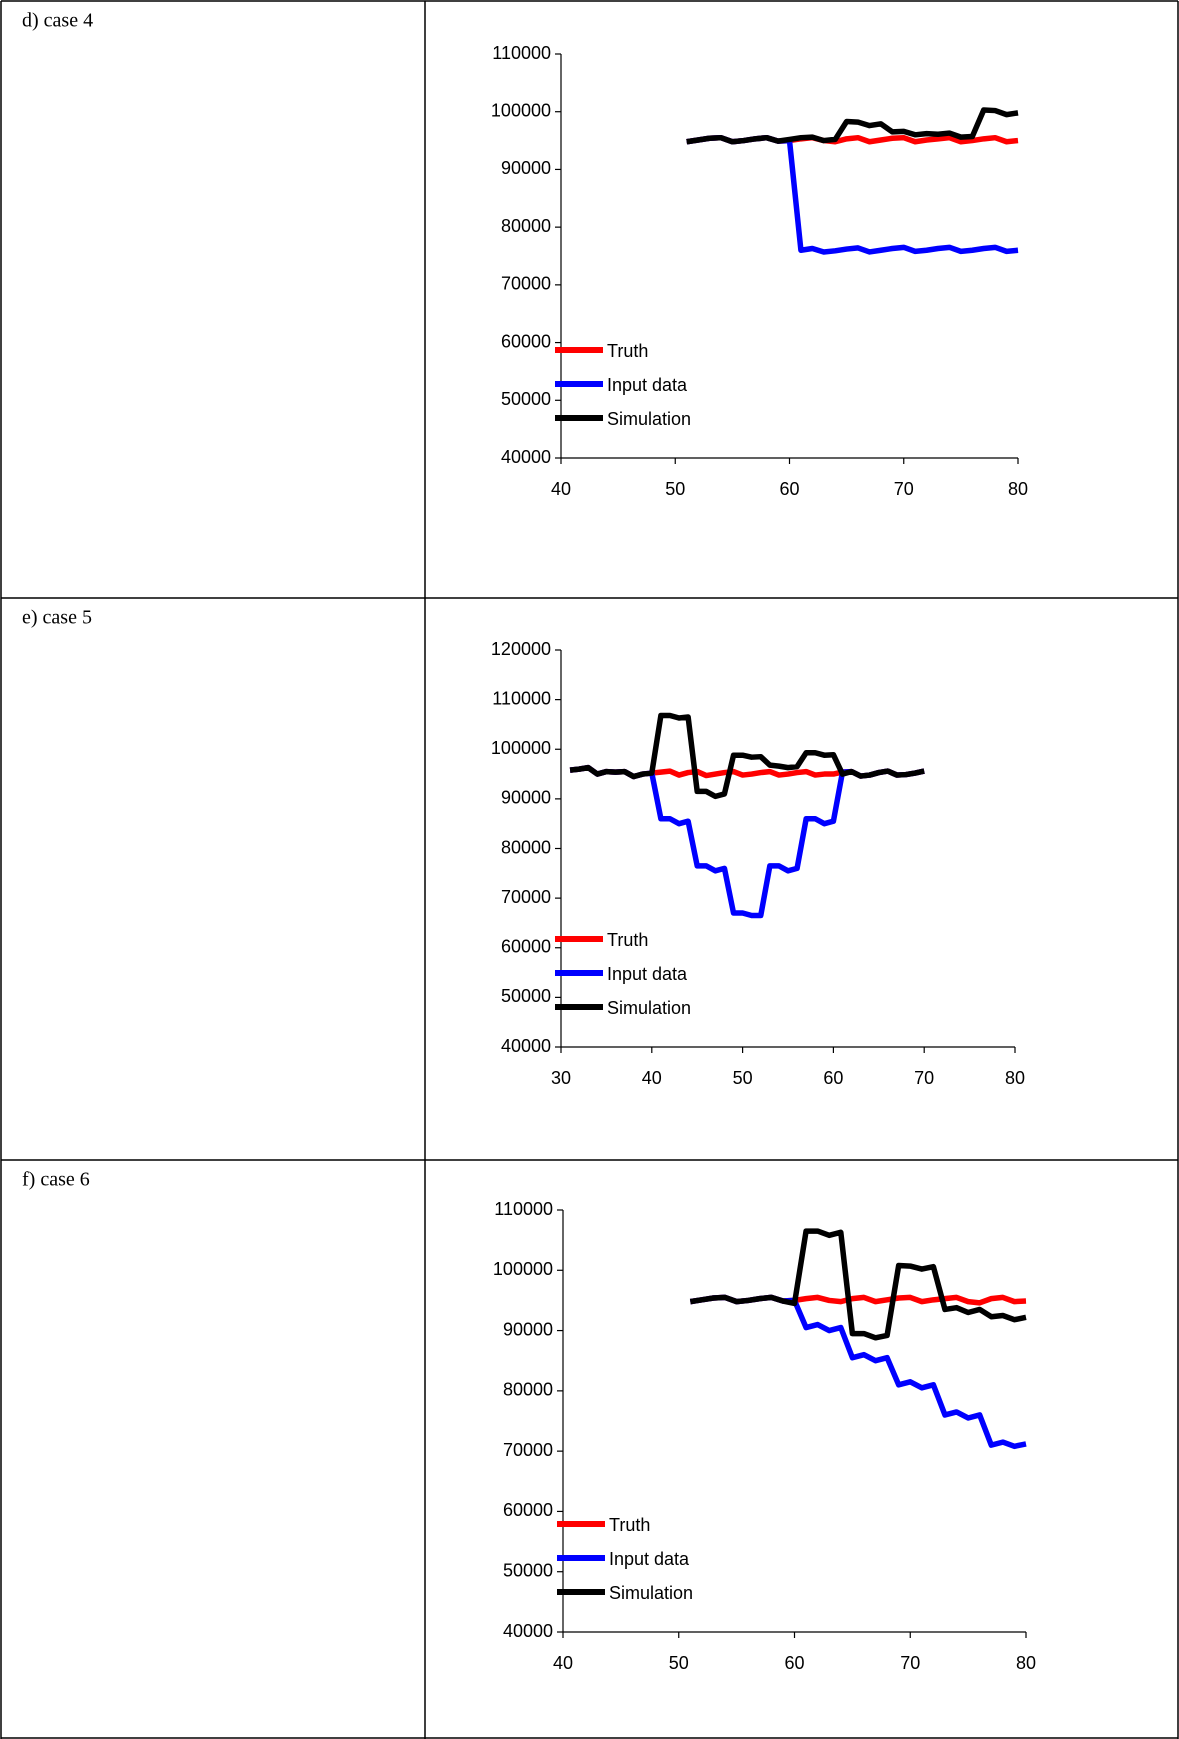  I want to click on panel-label: f) case 6, so click(56, 1180).